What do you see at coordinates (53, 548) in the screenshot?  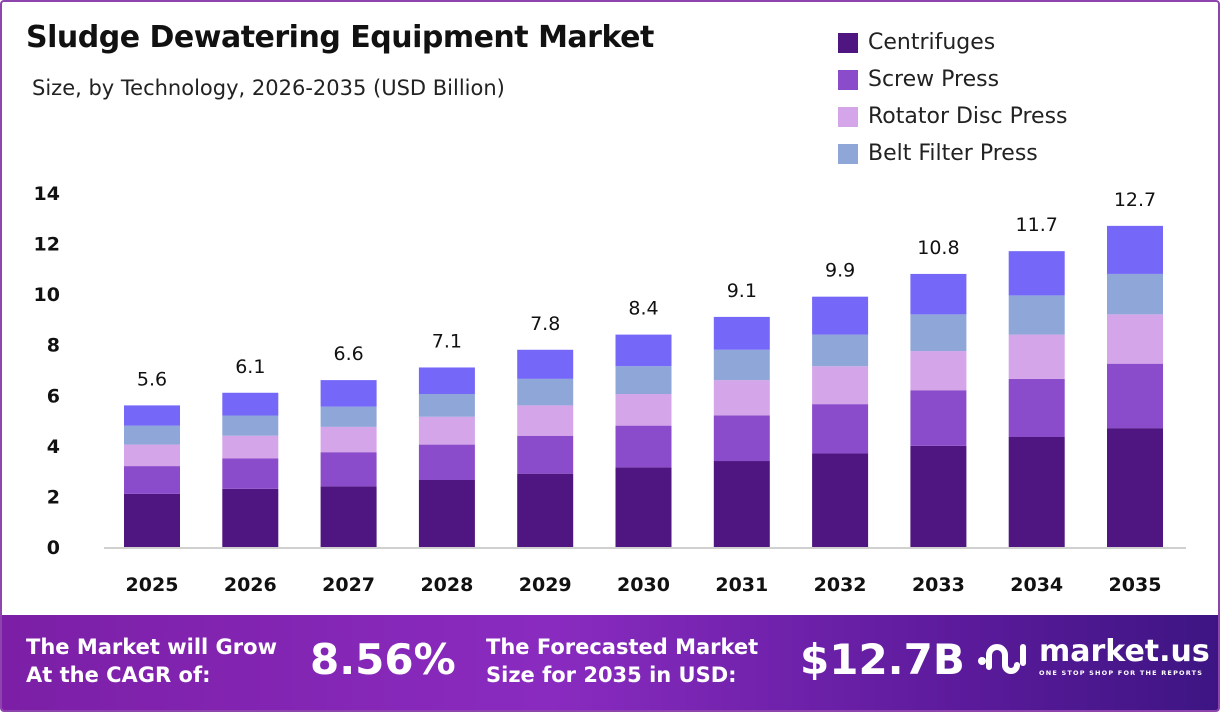 I see `y-tick-label: 0` at bounding box center [53, 548].